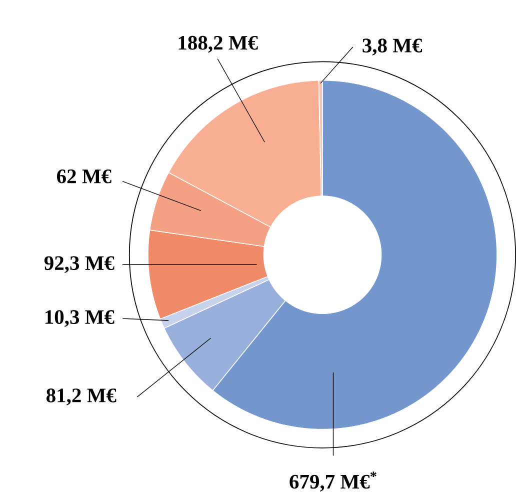 The width and height of the screenshot is (516, 500). I want to click on data-label: 188,2 M€, so click(218, 44).